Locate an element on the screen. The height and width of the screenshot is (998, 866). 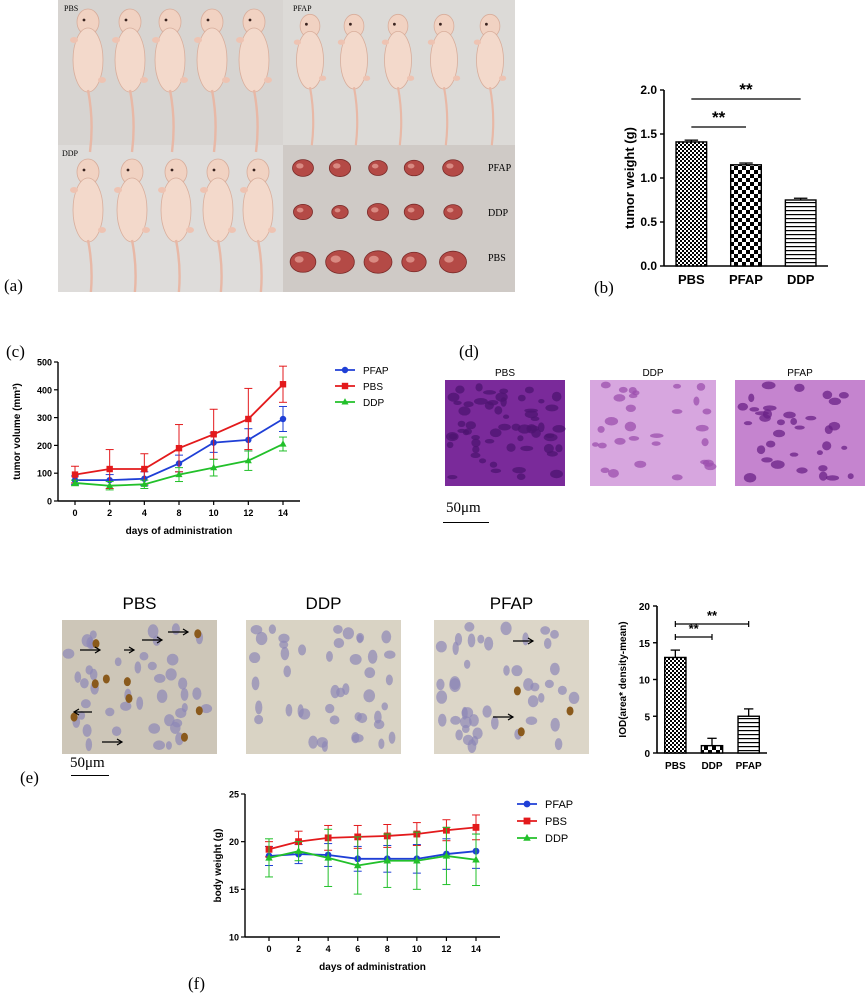
y-tick-label: 15 is located at coordinates (645, 644).